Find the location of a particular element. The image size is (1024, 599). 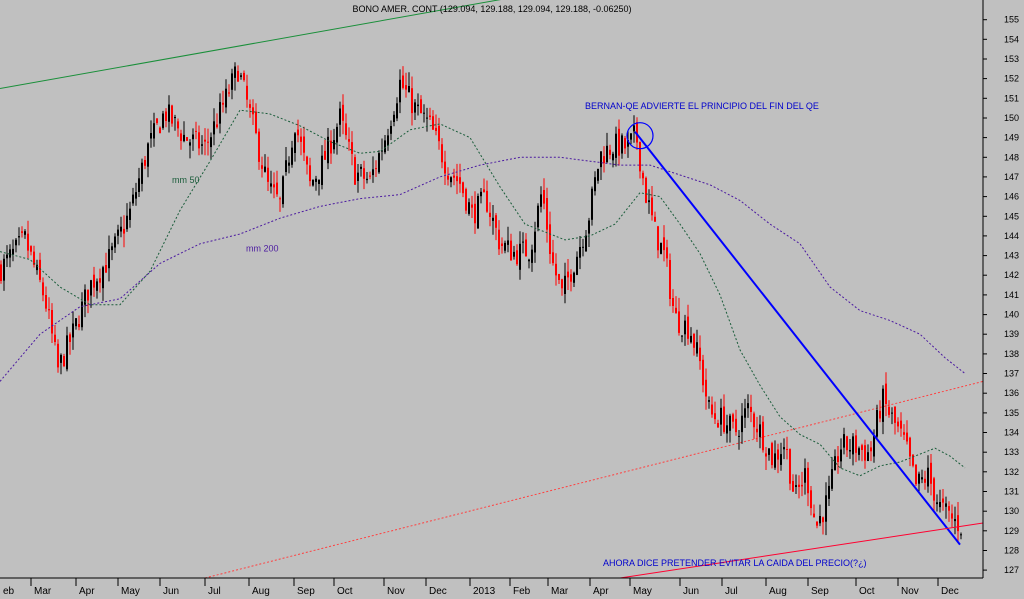

y-tick-label: 128 is located at coordinates (1011, 551).